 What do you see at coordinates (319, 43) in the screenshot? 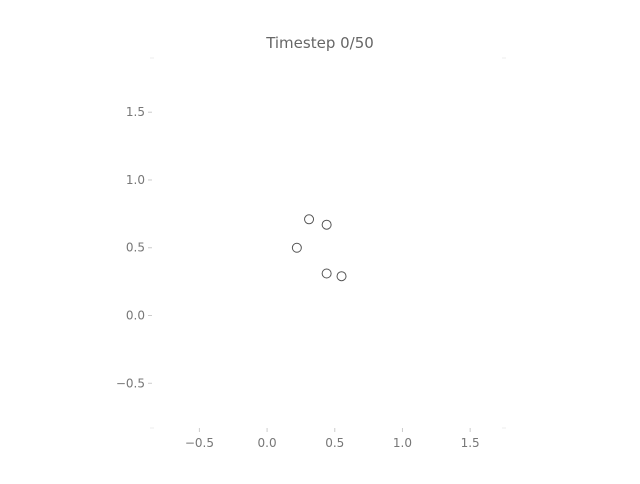
I see `chart-title: Timestep 0/50` at bounding box center [319, 43].